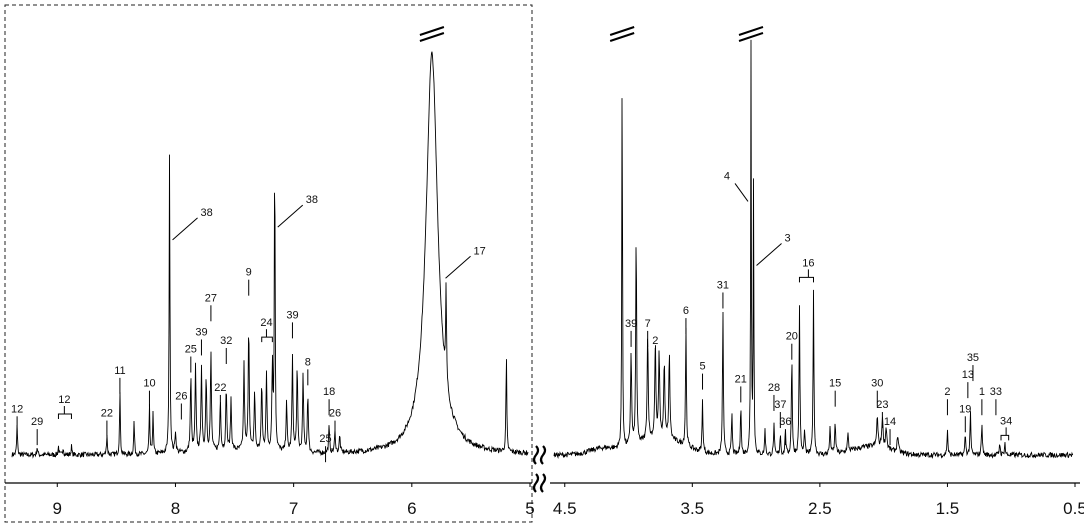 This screenshot has width=1084, height=528. Describe the element at coordinates (774, 396) in the screenshot. I see `peak-label: 28` at that location.